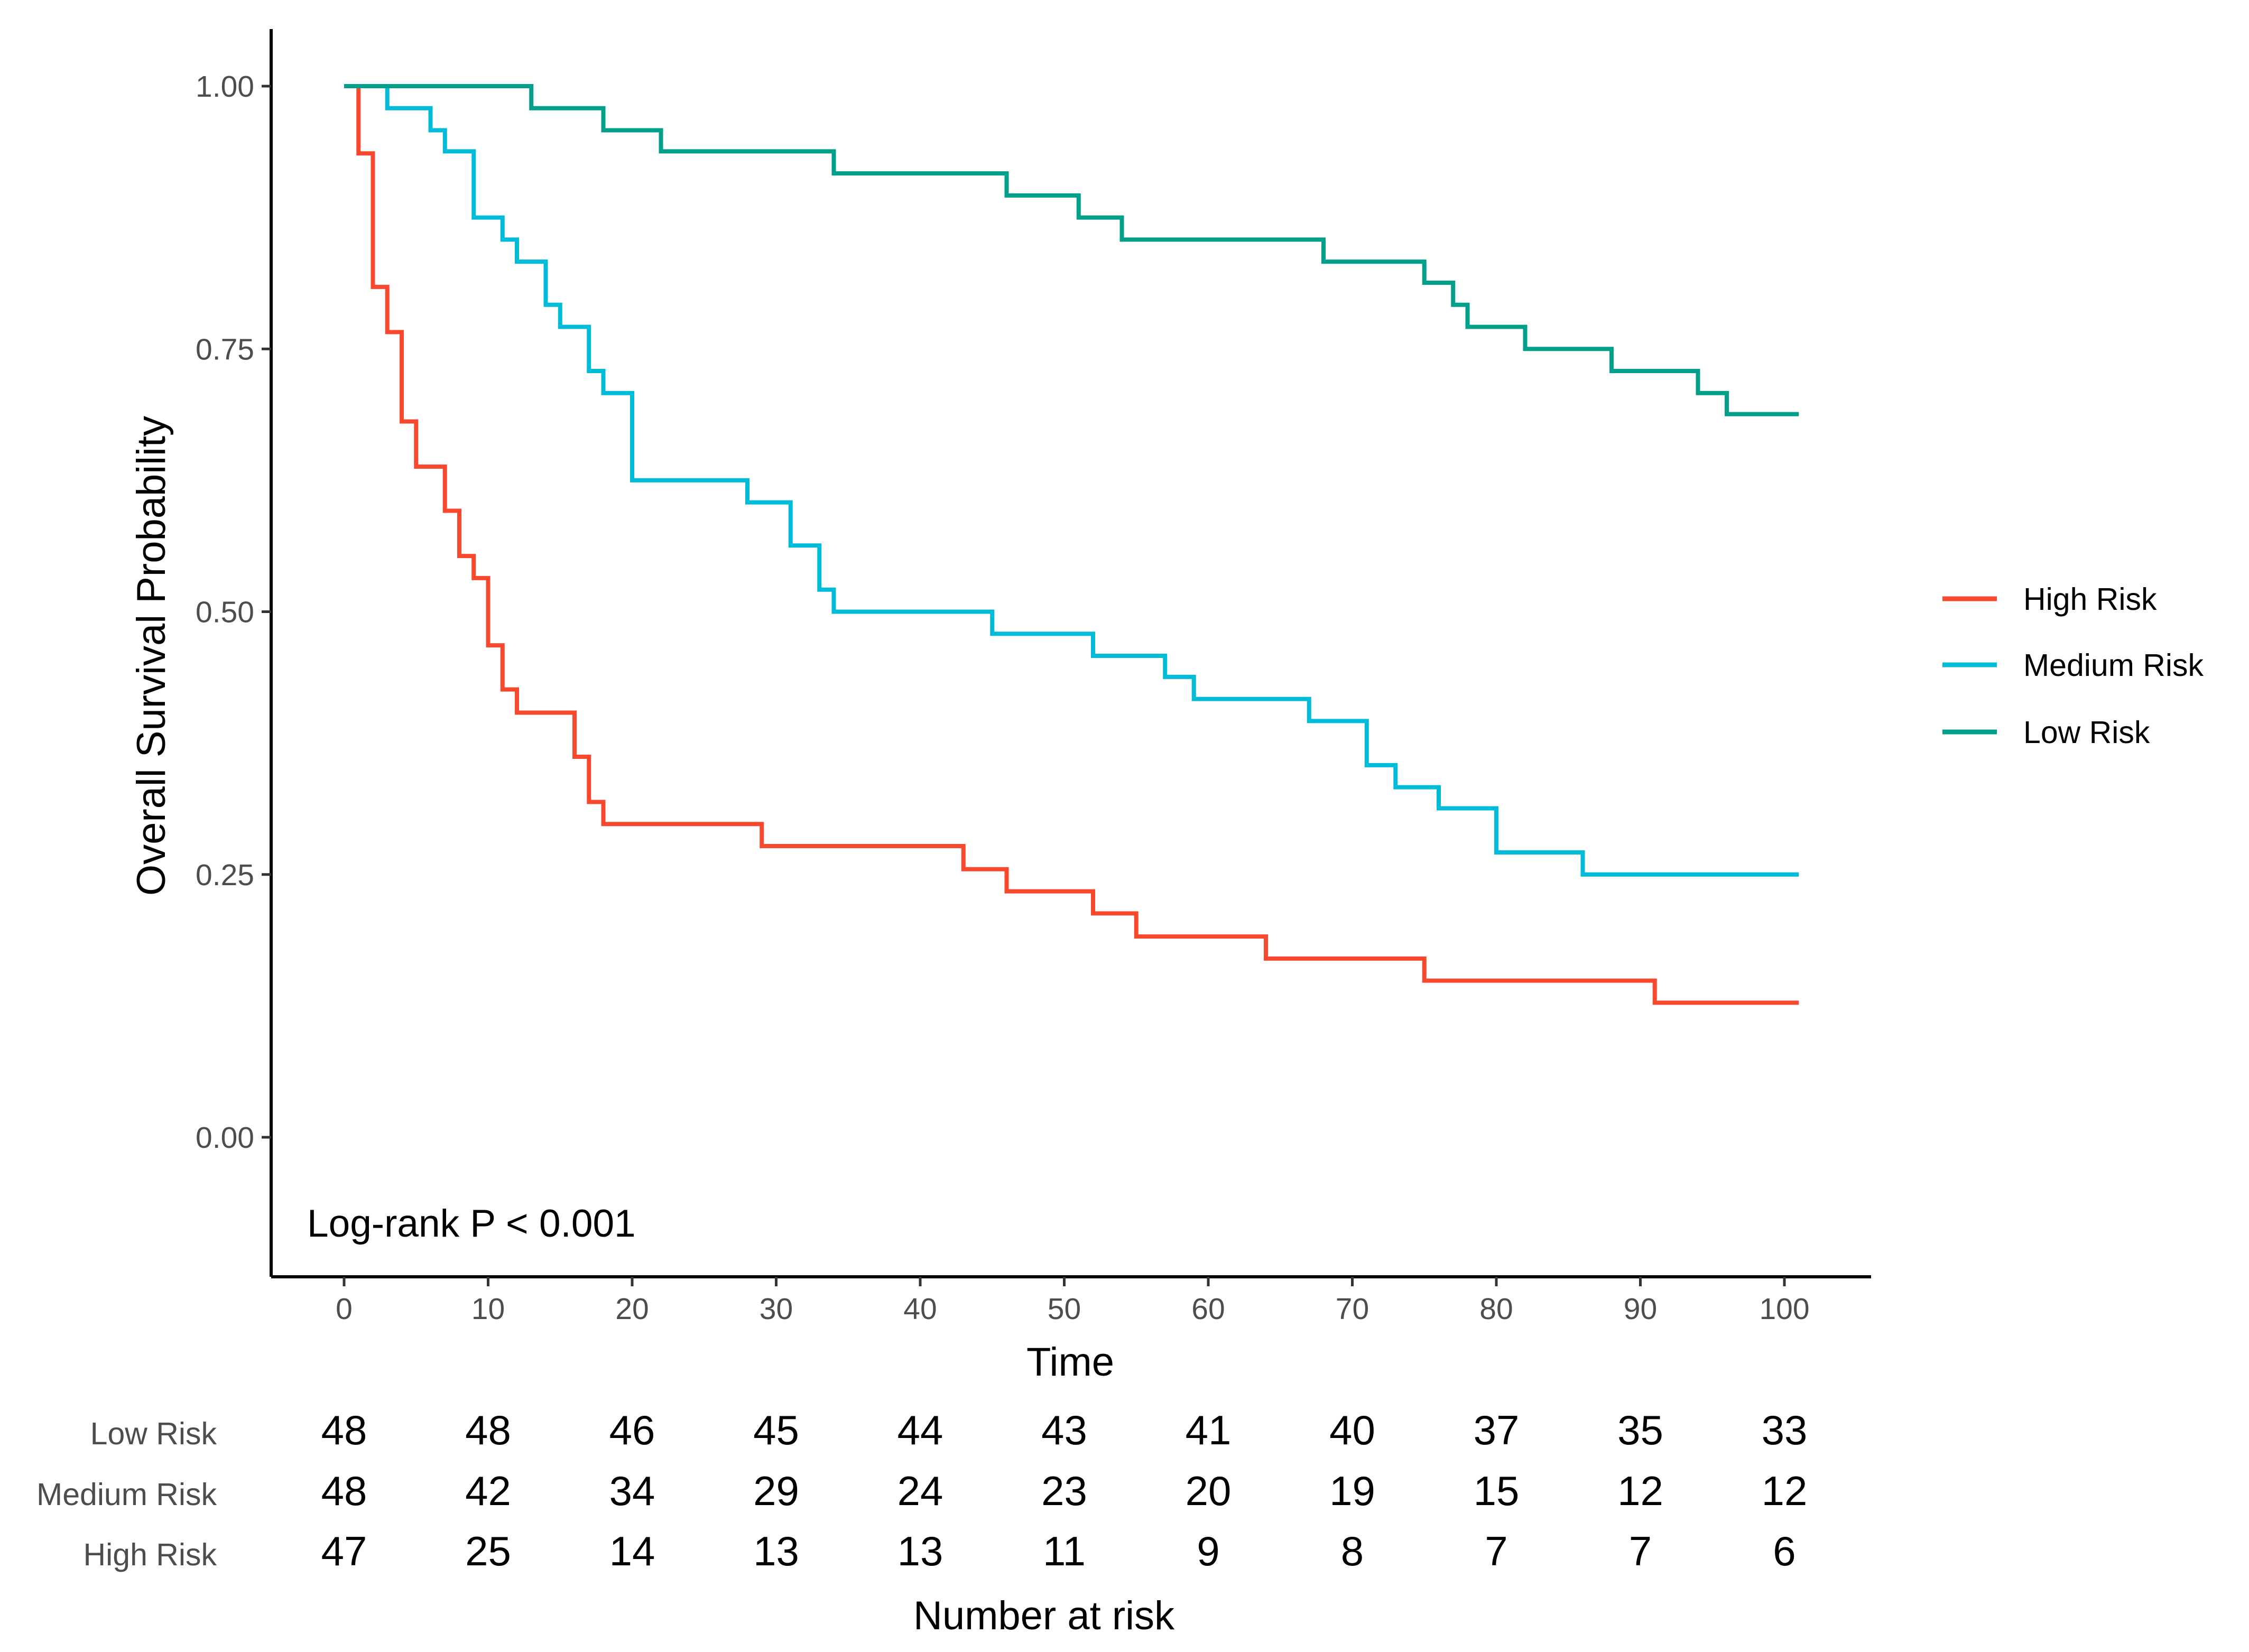  What do you see at coordinates (225, 875) in the screenshot?
I see `y-tick-label: 0.25` at bounding box center [225, 875].